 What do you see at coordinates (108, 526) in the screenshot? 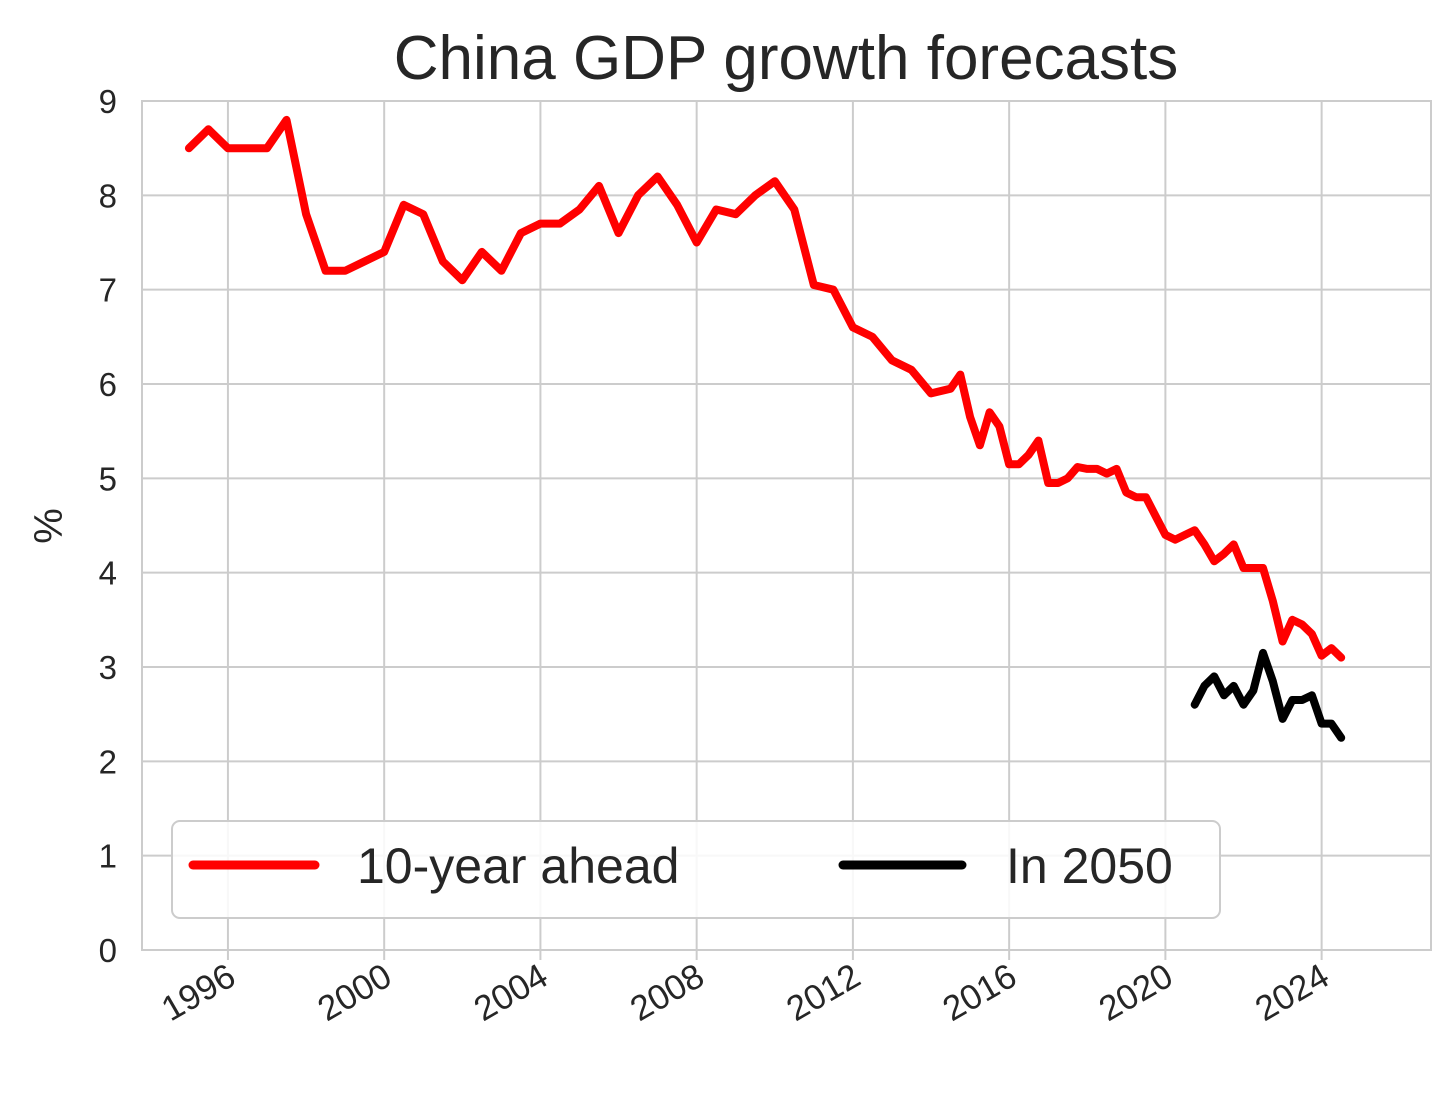
I see `y-tick-labels: 0 1 2 3 4 5 6 7 8 9` at bounding box center [108, 526].